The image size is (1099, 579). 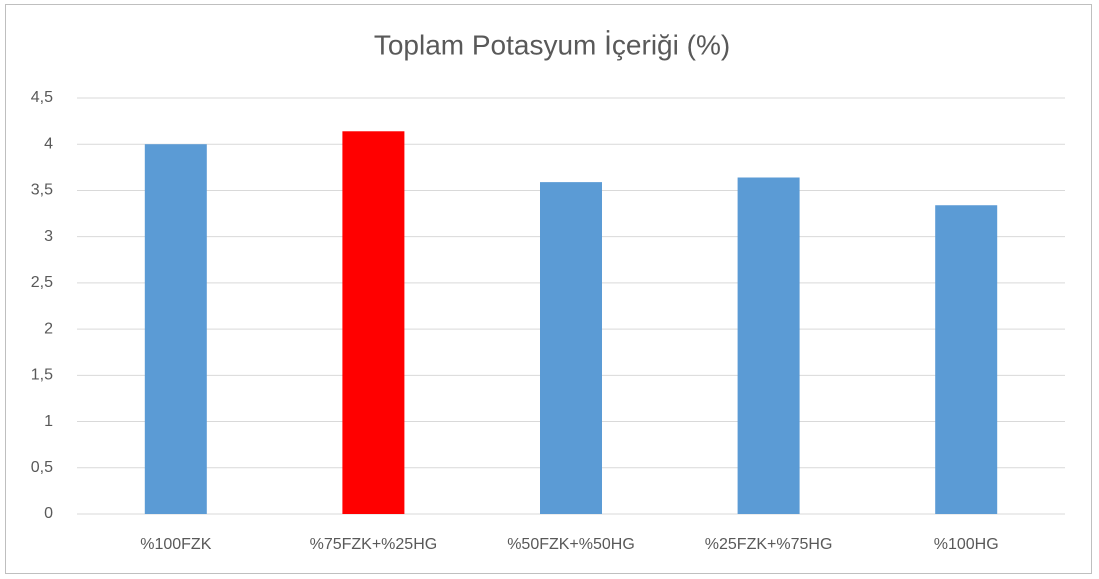 I want to click on y-tick-label: 2,5, so click(x=42, y=282).